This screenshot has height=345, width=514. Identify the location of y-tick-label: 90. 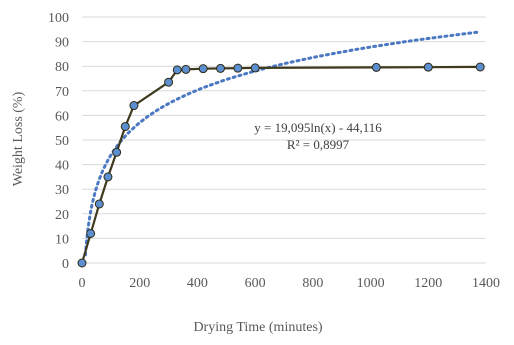
(62, 43).